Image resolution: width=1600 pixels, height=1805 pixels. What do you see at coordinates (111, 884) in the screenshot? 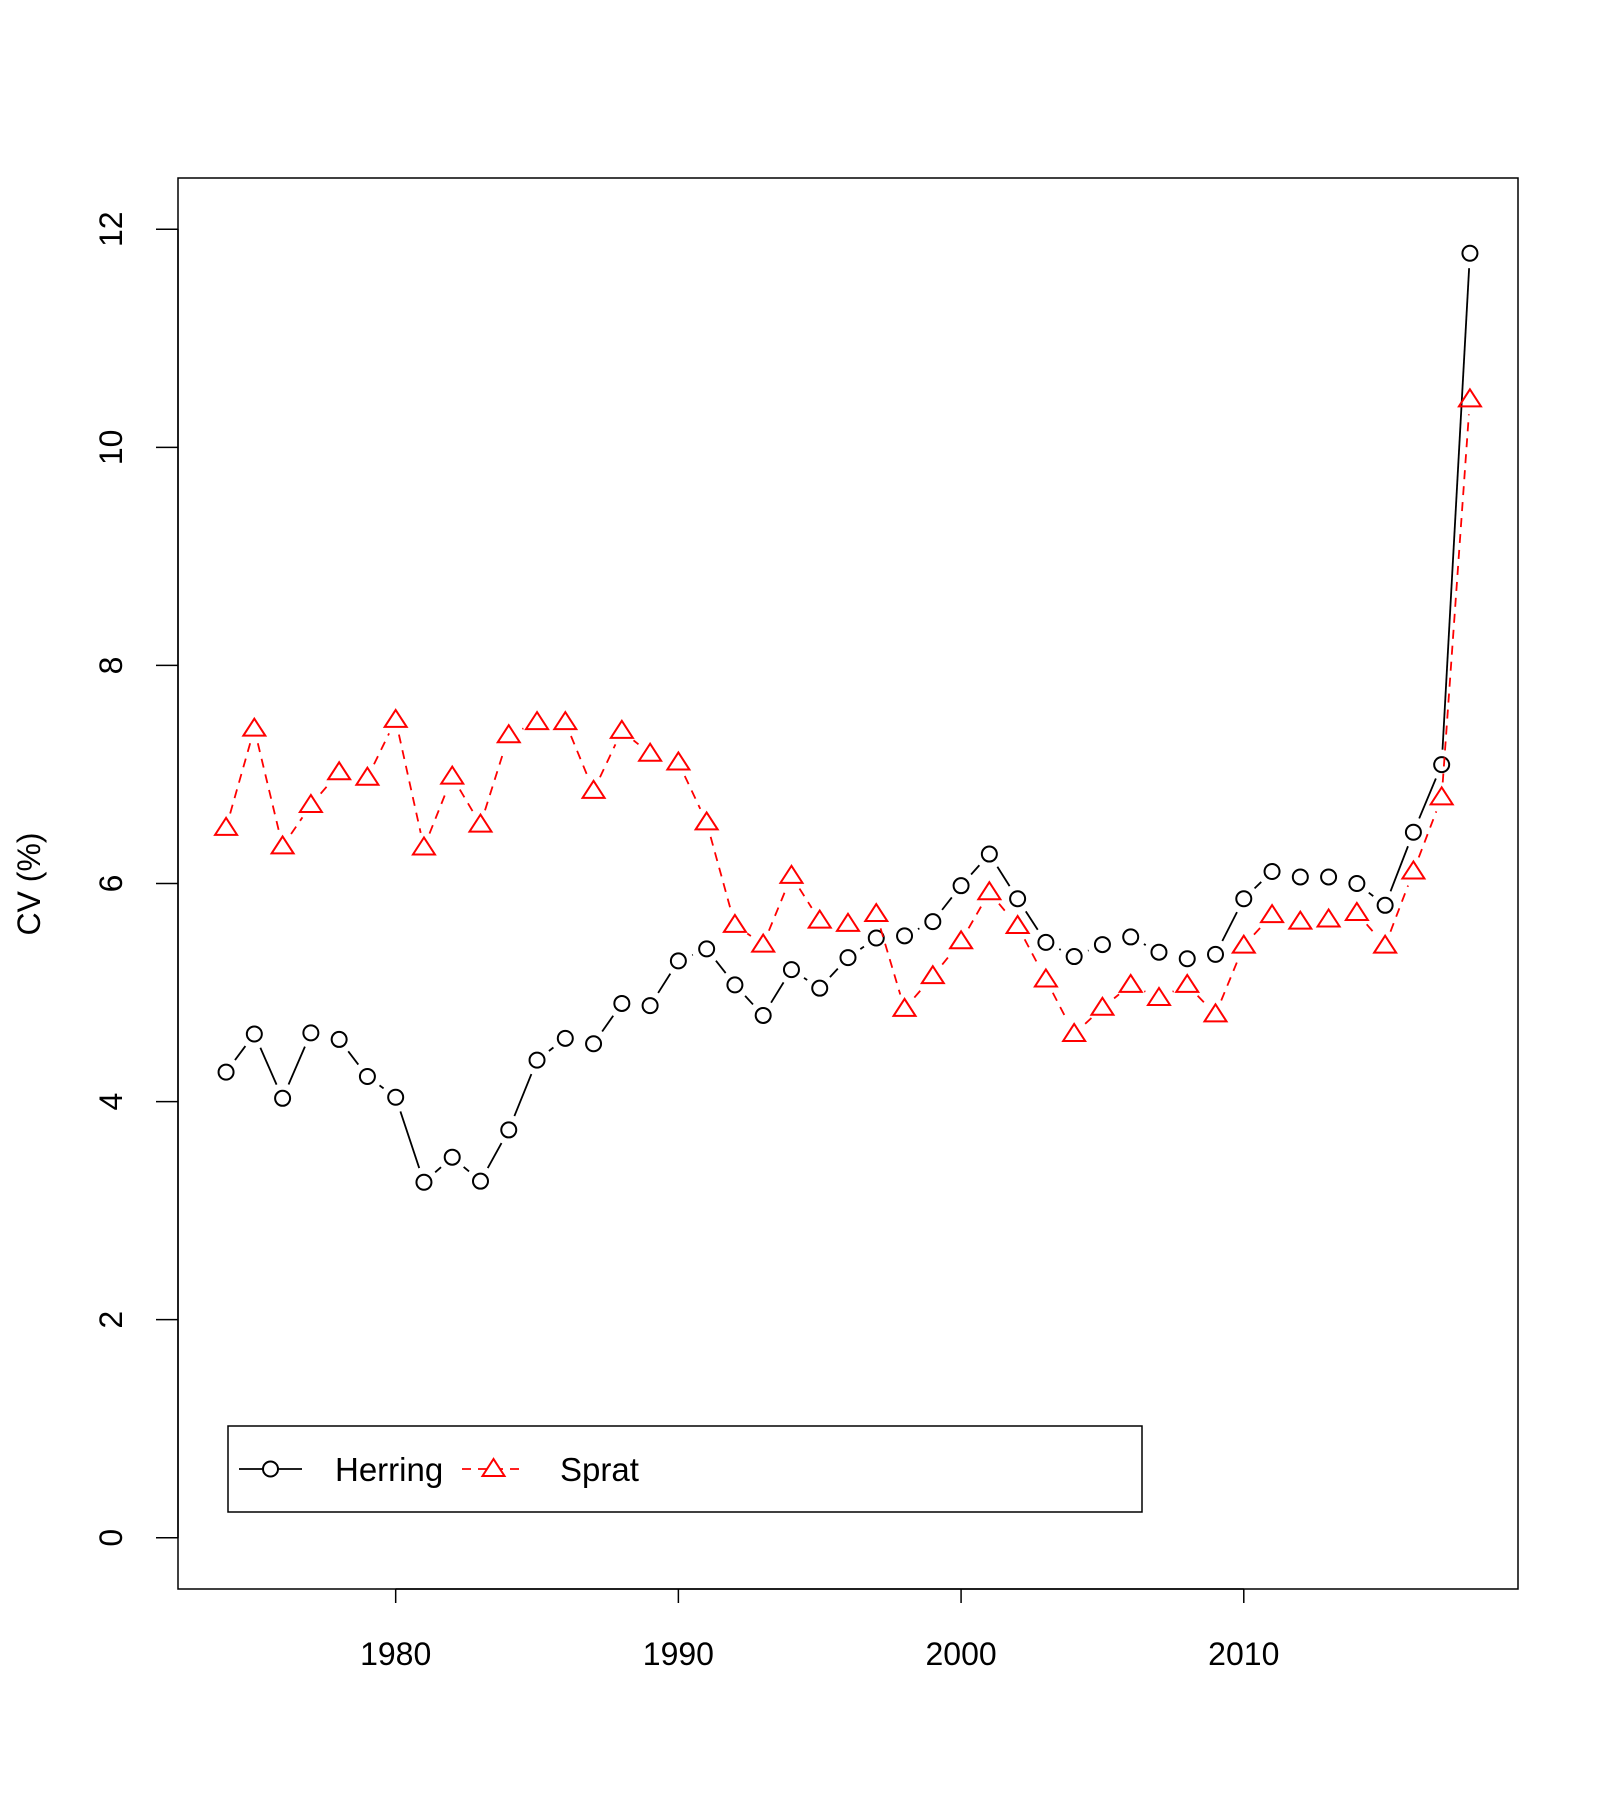
I see `y-tick-label: 6` at bounding box center [111, 884].